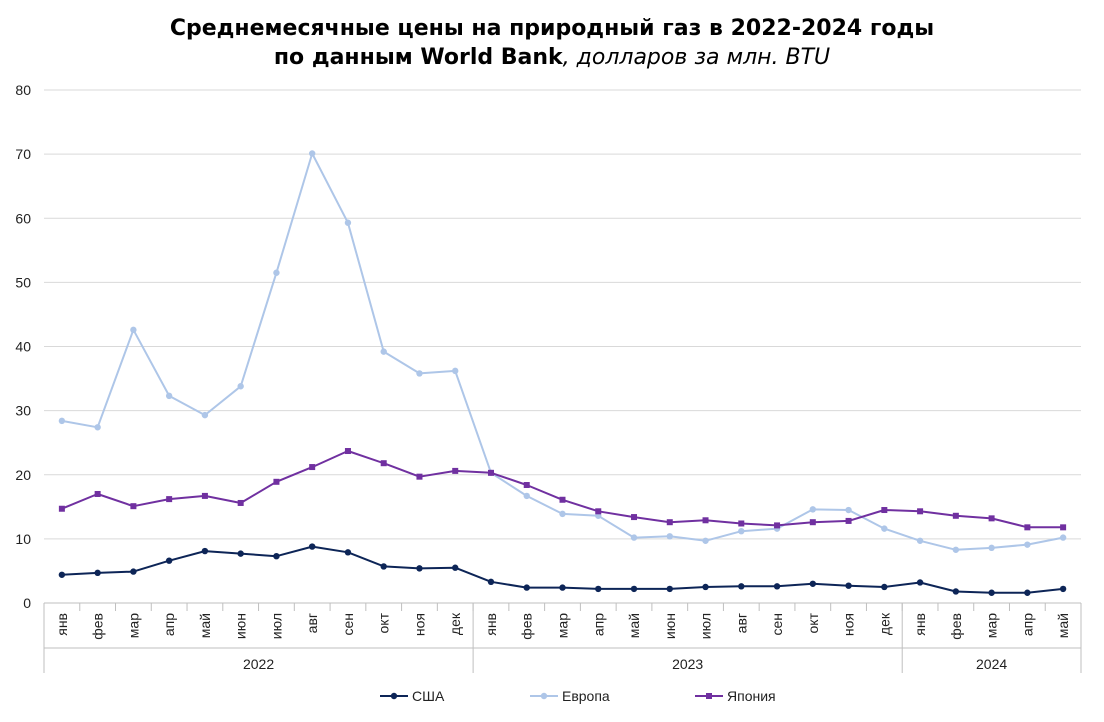  I want to click on x-tick-label: янв, so click(920, 624).